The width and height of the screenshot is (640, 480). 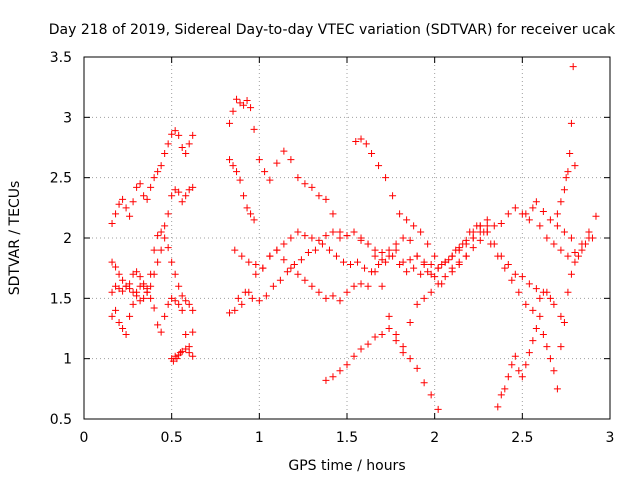 I want to click on series-trace-h, so click(x=358, y=266).